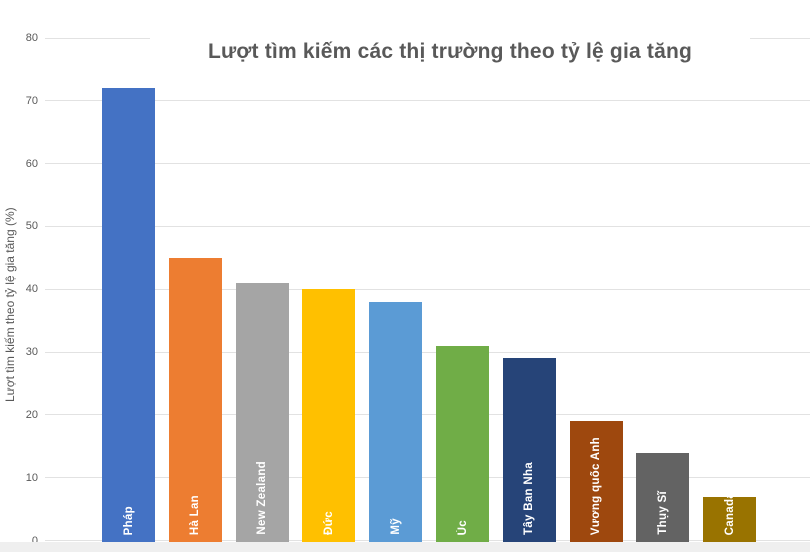  What do you see at coordinates (10, 305) in the screenshot?
I see `y-axis-title: Lượt tìm kiếm theo tỷ lệ gia tăng (%)` at bounding box center [10, 305].